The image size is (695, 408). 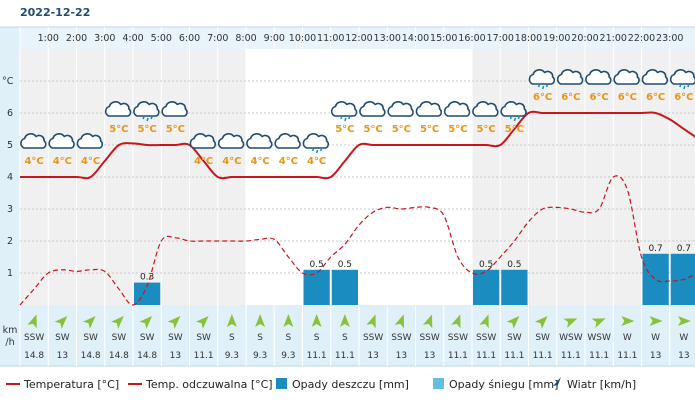 I want to click on y-tick-label: 2, so click(x=10, y=241).